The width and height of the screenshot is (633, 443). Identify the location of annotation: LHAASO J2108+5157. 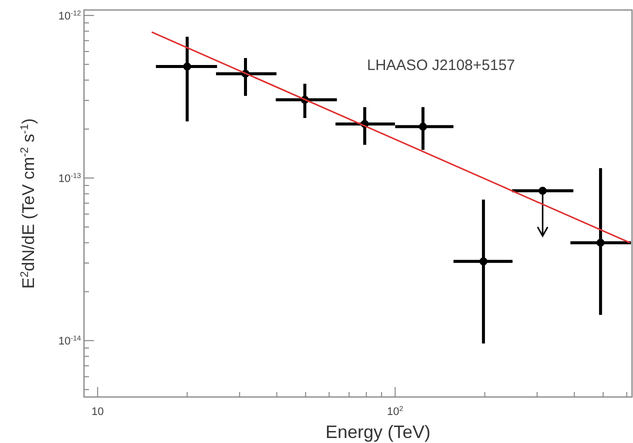
(441, 65).